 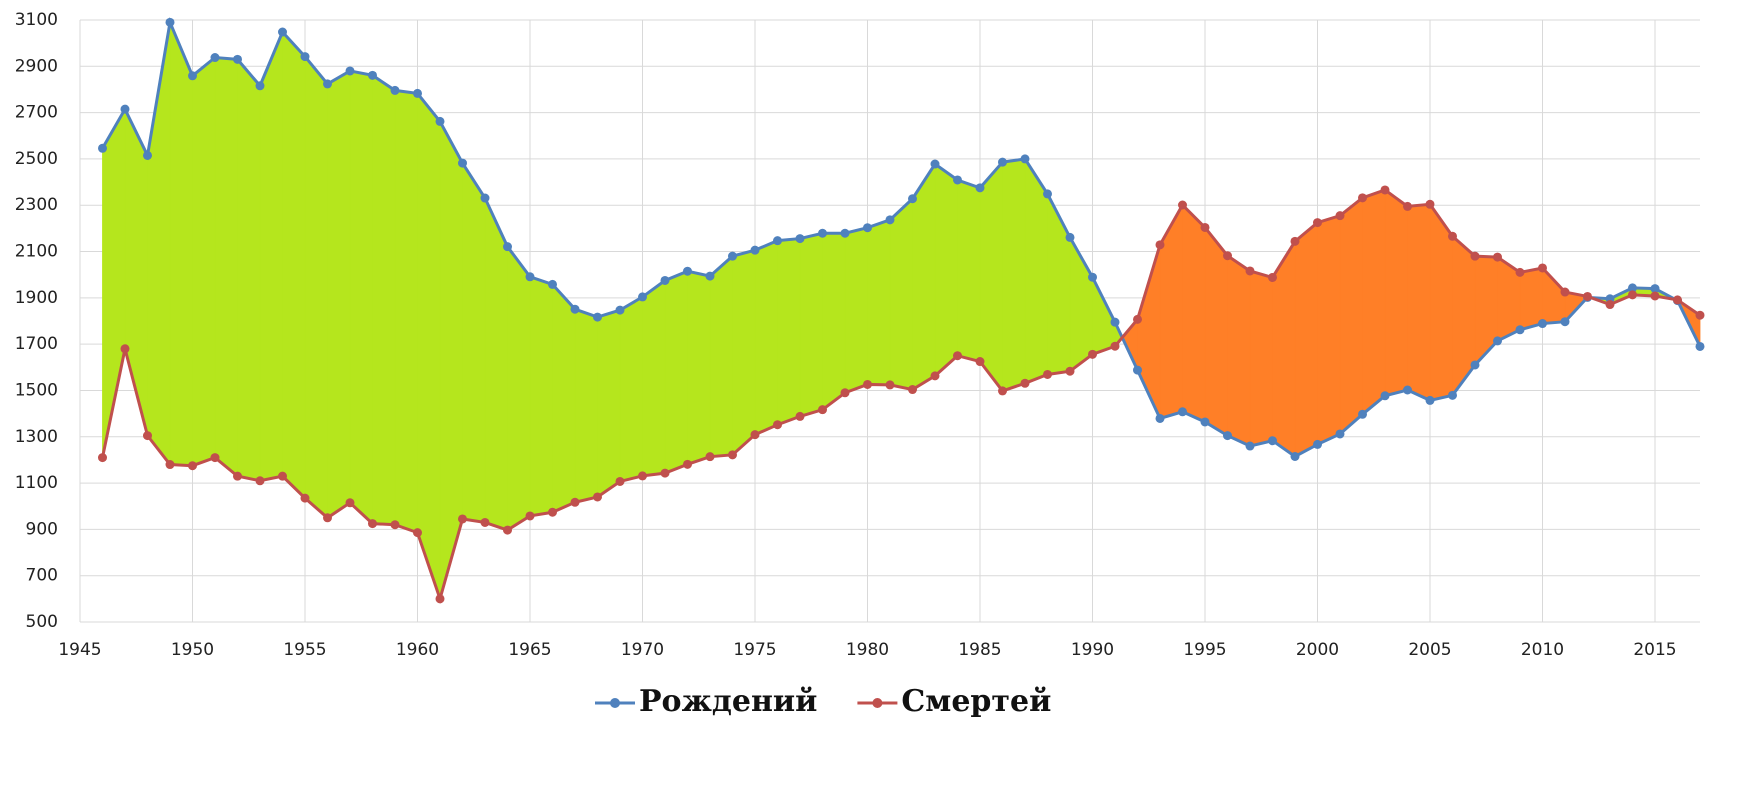 What do you see at coordinates (36, 298) in the screenshot?
I see `y-tick-label: 1900` at bounding box center [36, 298].